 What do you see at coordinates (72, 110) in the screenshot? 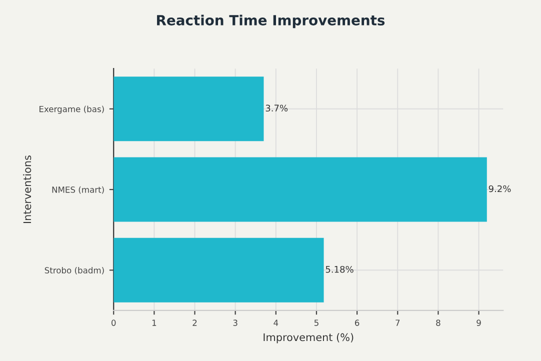
I see `y-tick-label: Exergame (bas)` at bounding box center [72, 110].